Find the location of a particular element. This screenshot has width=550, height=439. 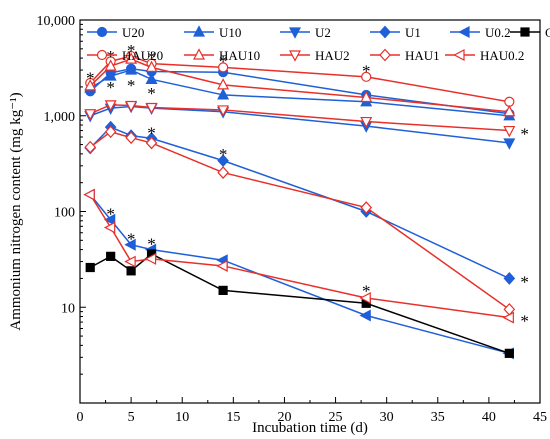

x-tick-label: 45 is located at coordinates (540, 417).